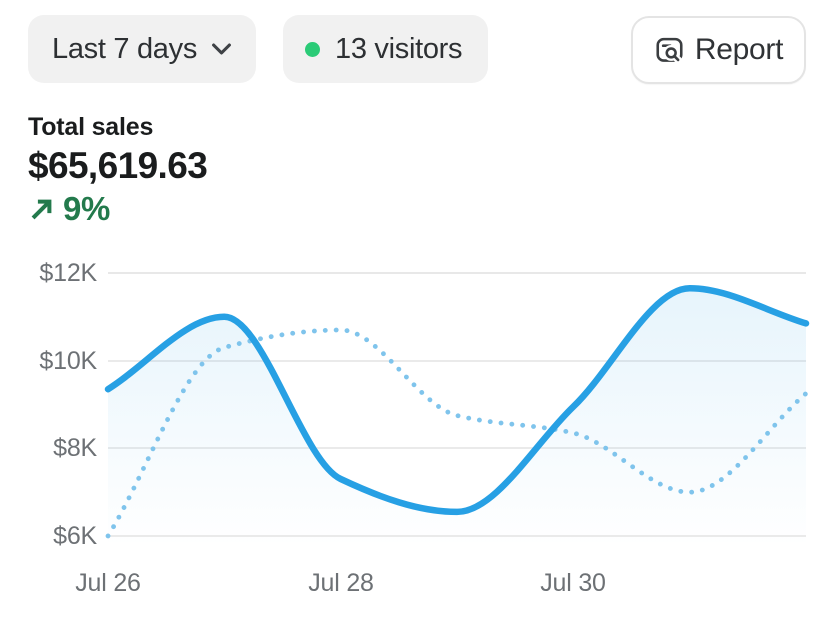  I want to click on y-axis-label: $8K, so click(75, 448).